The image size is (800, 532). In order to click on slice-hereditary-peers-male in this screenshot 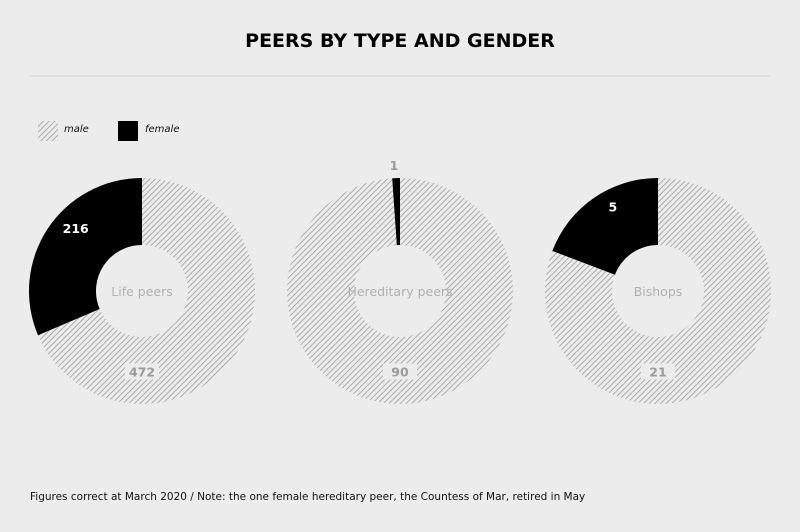, I will do `click(400, 291)`.